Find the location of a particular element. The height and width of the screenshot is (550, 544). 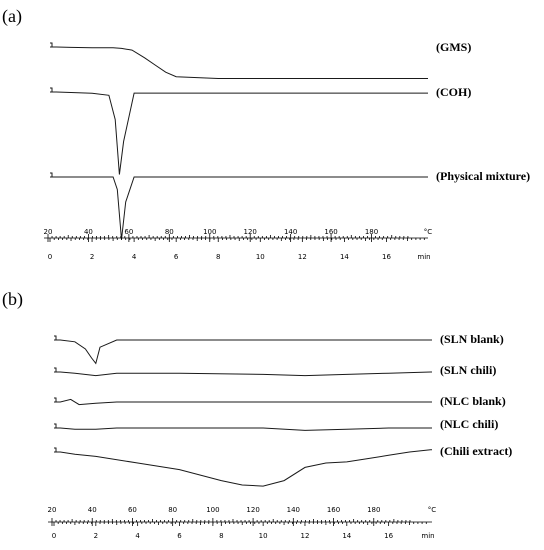

coh-curve-label: (COH) is located at coordinates (453, 92).